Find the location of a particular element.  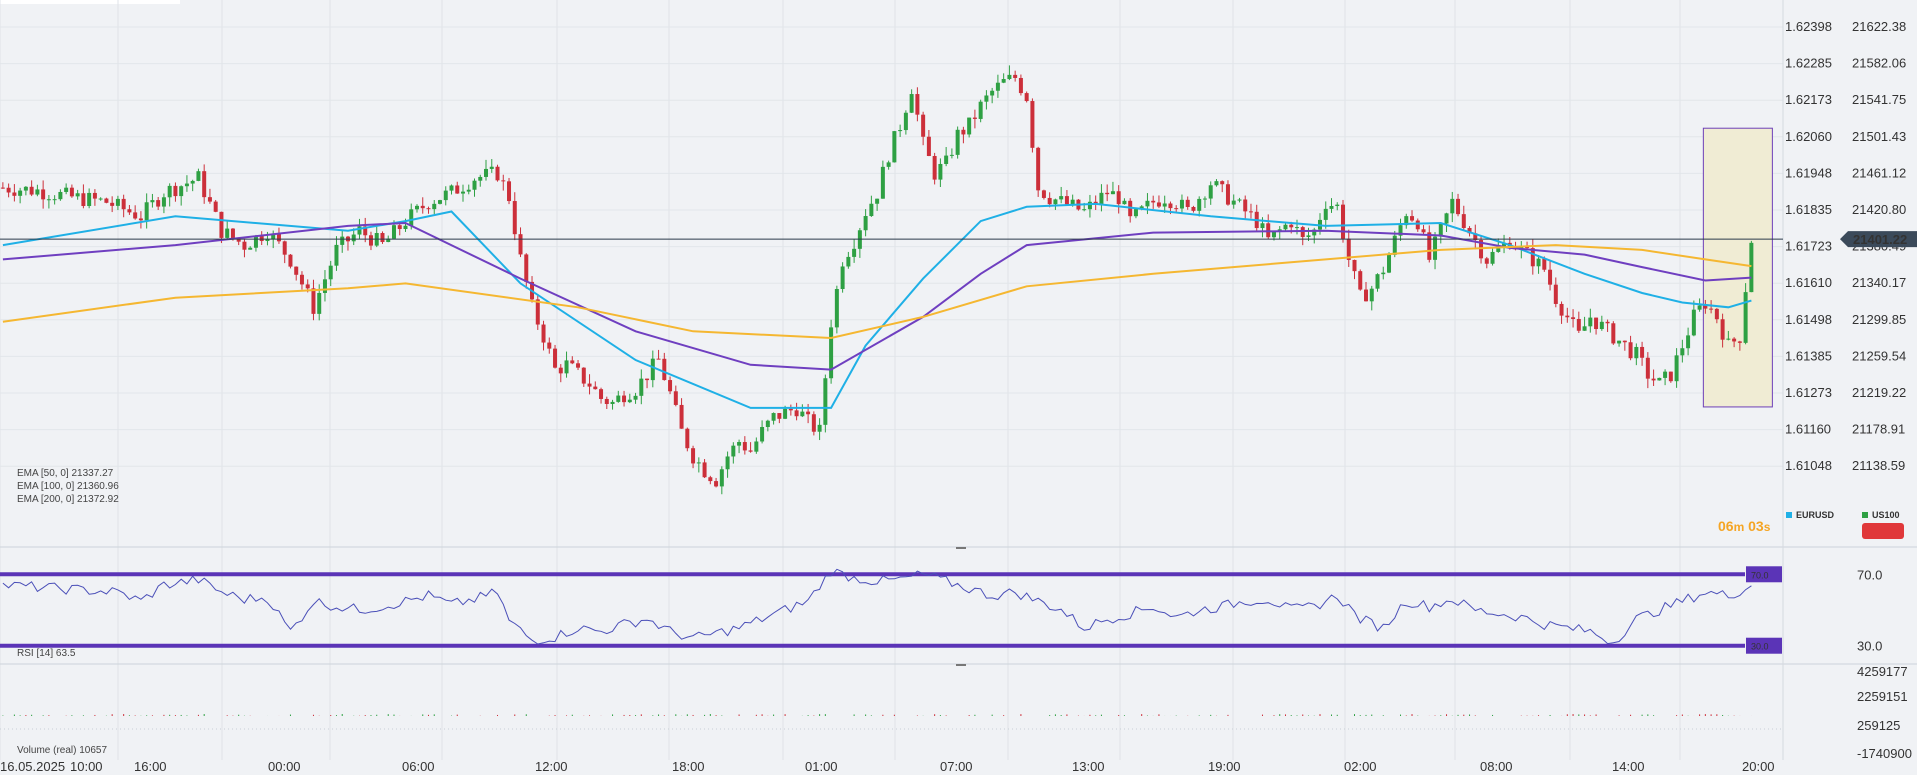

ema200-line is located at coordinates (877, 292).